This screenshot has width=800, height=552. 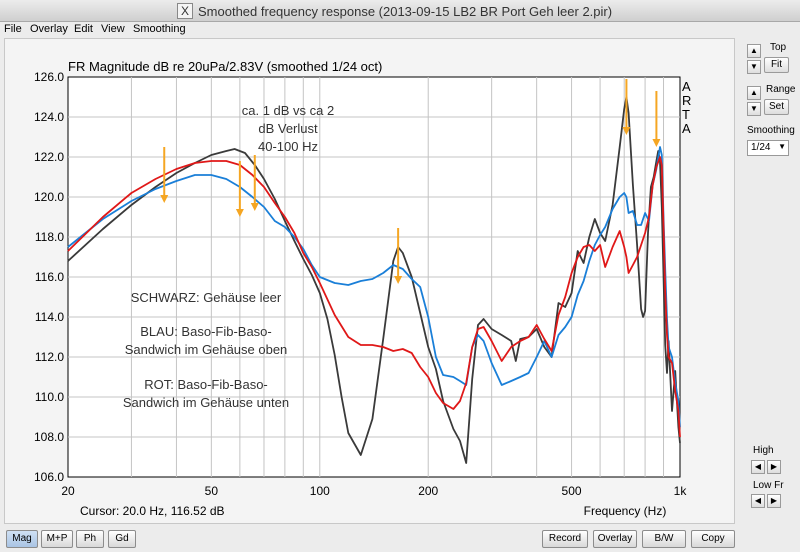 What do you see at coordinates (49, 237) in the screenshot?
I see `y-tick-label: 118.0` at bounding box center [49, 237].